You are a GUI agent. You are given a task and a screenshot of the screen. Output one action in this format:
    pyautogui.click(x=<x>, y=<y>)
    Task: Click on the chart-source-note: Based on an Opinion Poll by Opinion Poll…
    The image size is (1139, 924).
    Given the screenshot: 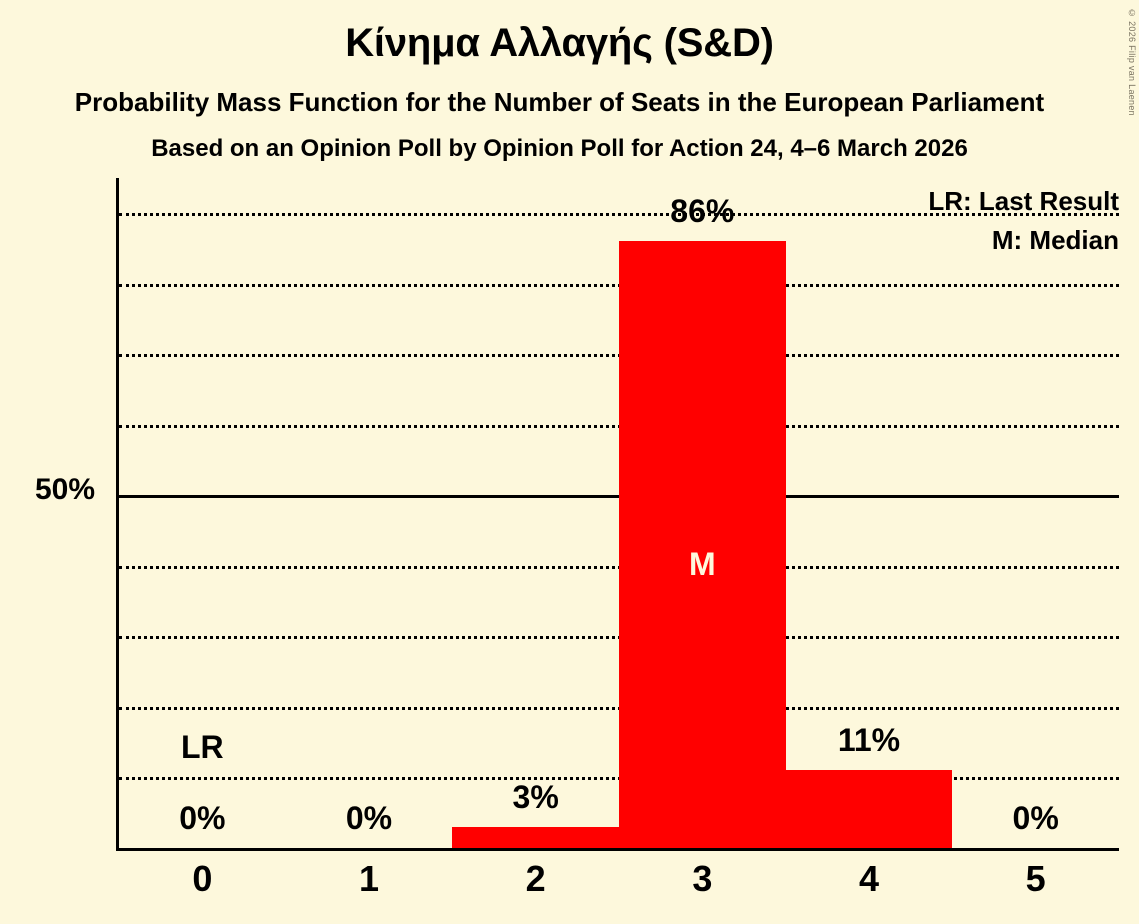 What is the action you would take?
    pyautogui.click(x=559, y=148)
    